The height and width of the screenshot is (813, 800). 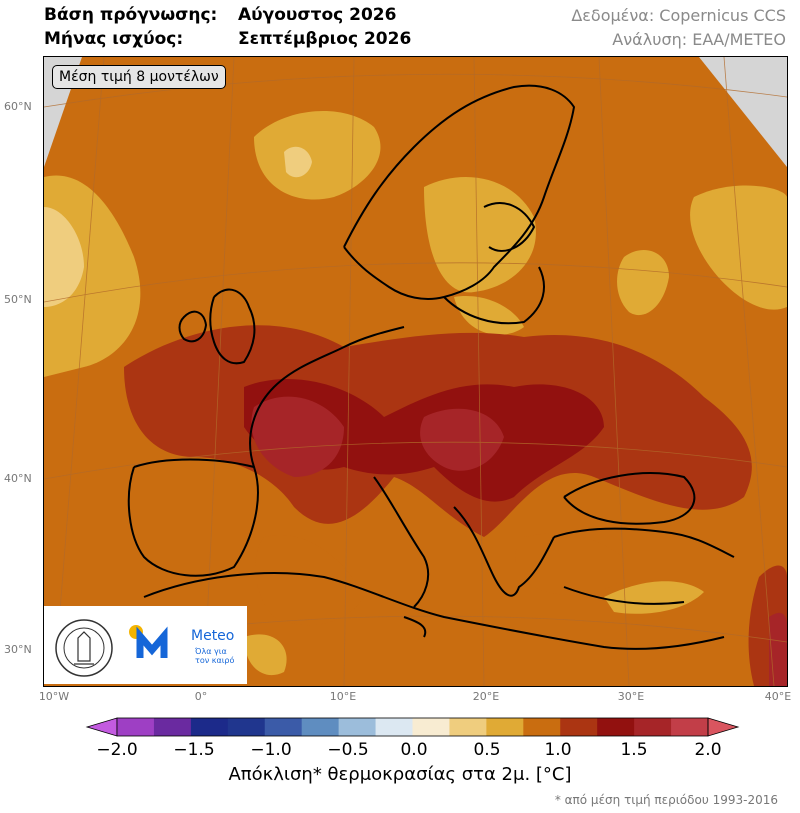 What do you see at coordinates (325, 39) in the screenshot?
I see `valid-month-value: Σεπτέμβριος 2026` at bounding box center [325, 39].